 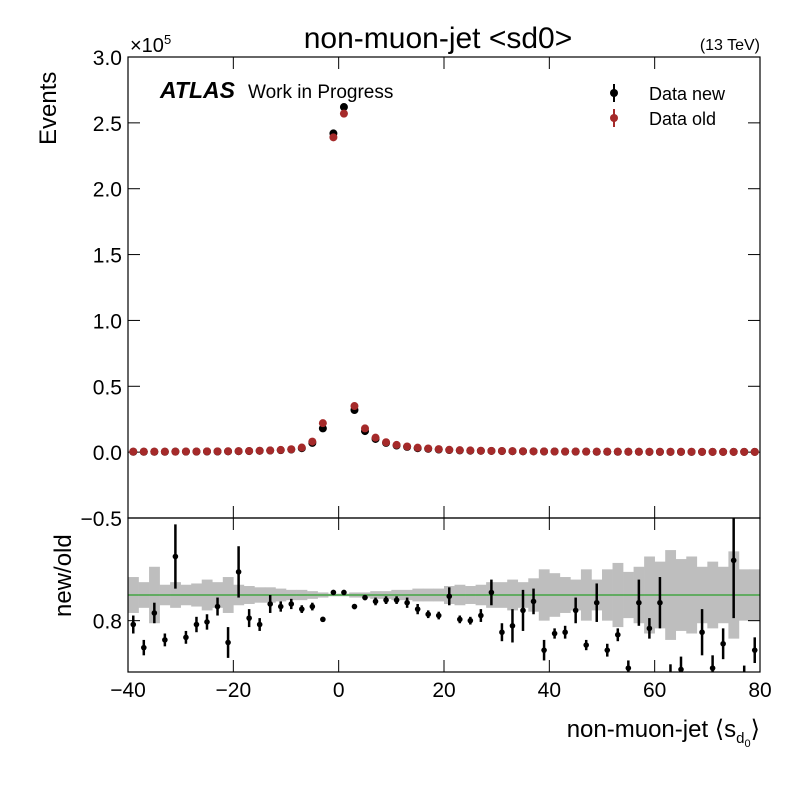 What do you see at coordinates (651, 729) in the screenshot?
I see `x-label-part: non-muon-jet ⟨s` at bounding box center [651, 729].